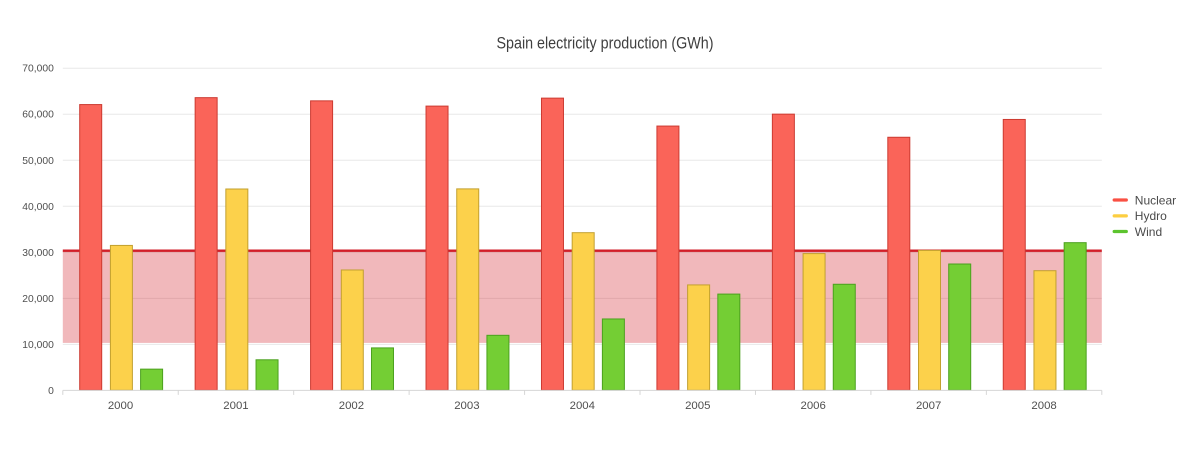  I want to click on svg-text: 2003, so click(466, 406).